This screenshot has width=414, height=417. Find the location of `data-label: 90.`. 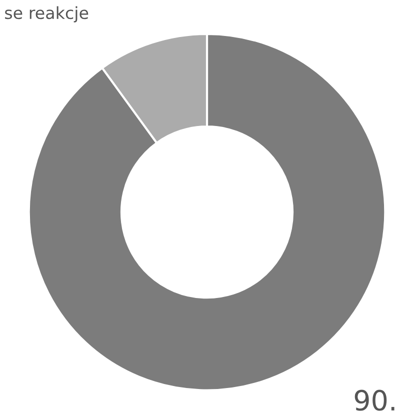

data-label: 90. is located at coordinates (374, 400).